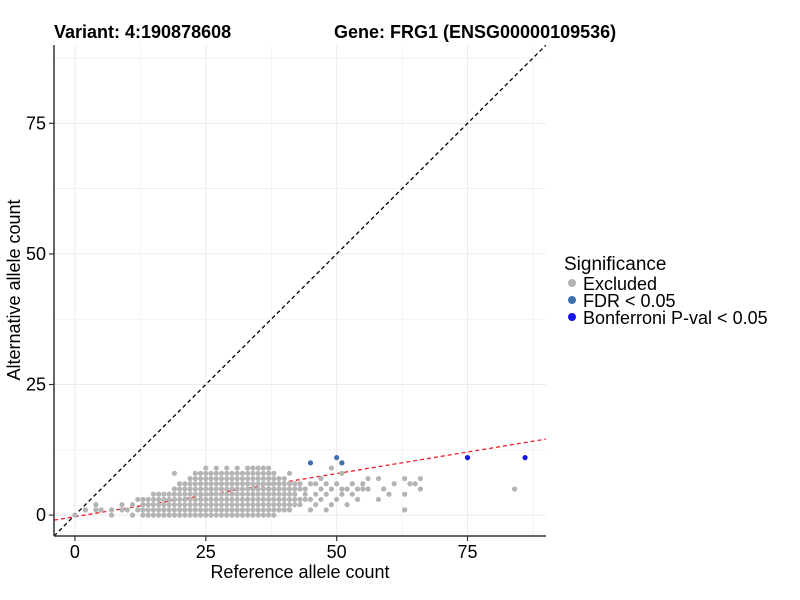  Describe the element at coordinates (40, 319) in the screenshot. I see `y-axis-ticks: 0 25 50 75` at that location.